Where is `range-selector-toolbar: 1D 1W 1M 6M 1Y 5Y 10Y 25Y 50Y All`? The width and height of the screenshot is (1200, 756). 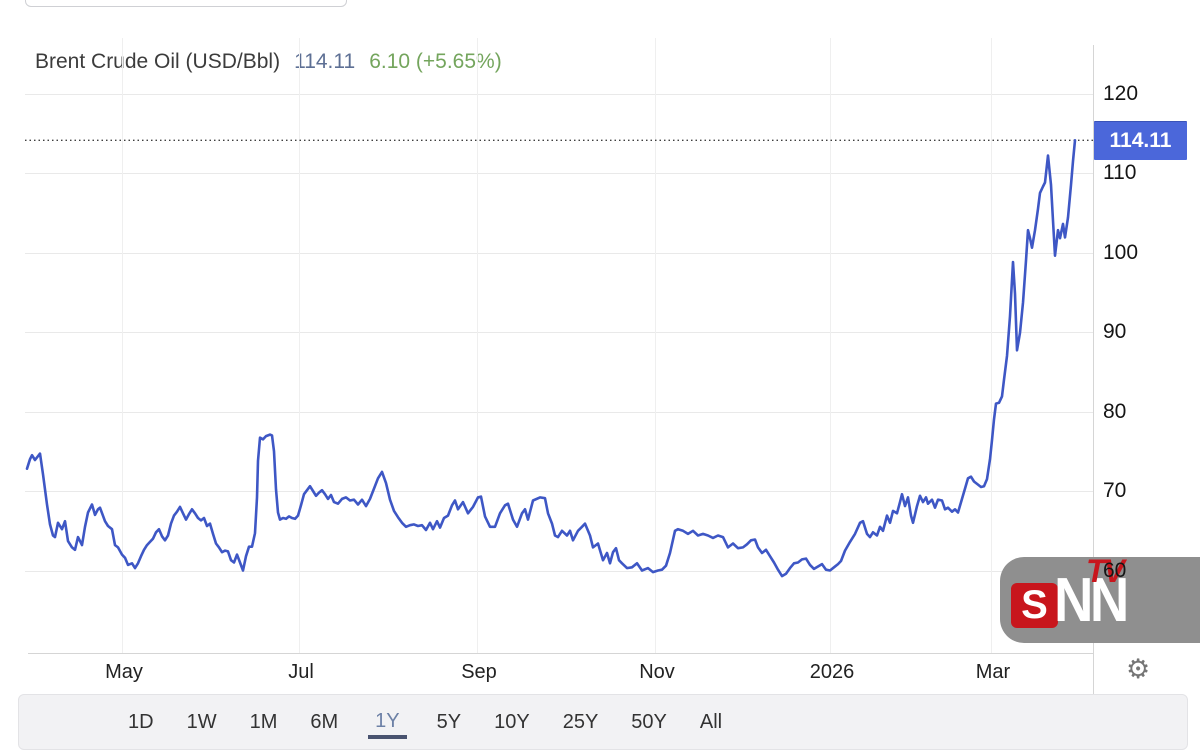 range-selector-toolbar: 1D 1W 1M 6M 1Y 5Y 10Y 25Y 50Y All is located at coordinates (603, 722).